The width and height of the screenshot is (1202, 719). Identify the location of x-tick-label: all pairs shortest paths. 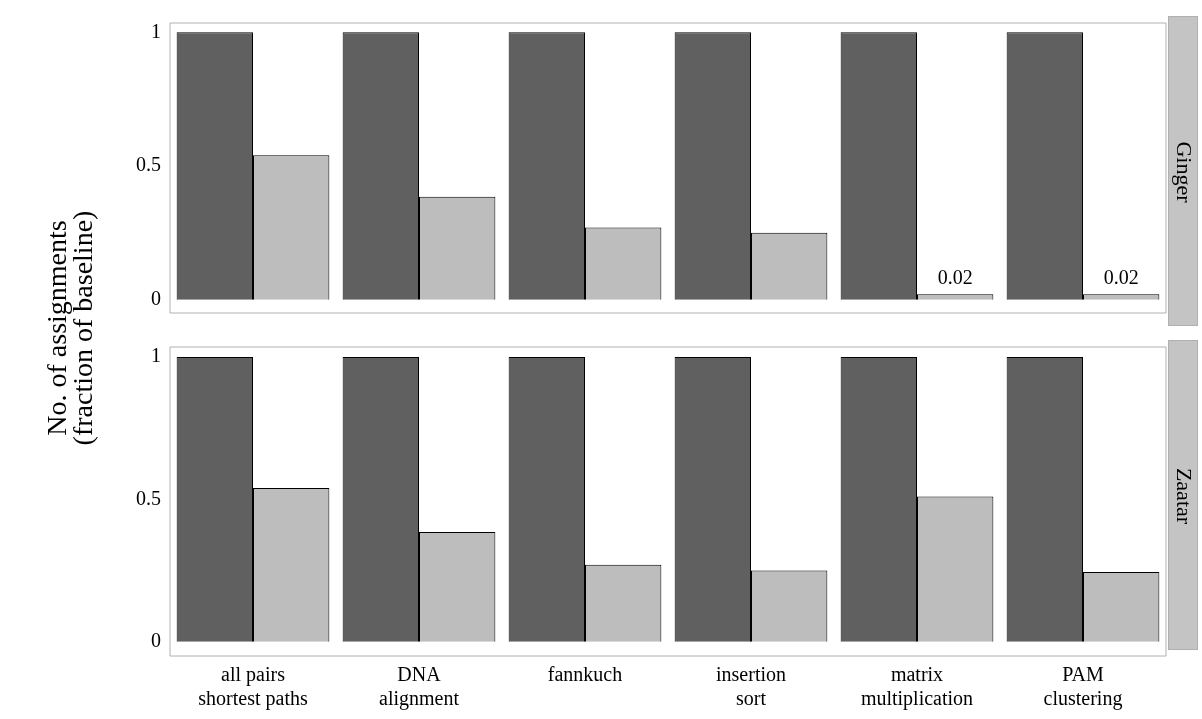
(253, 687).